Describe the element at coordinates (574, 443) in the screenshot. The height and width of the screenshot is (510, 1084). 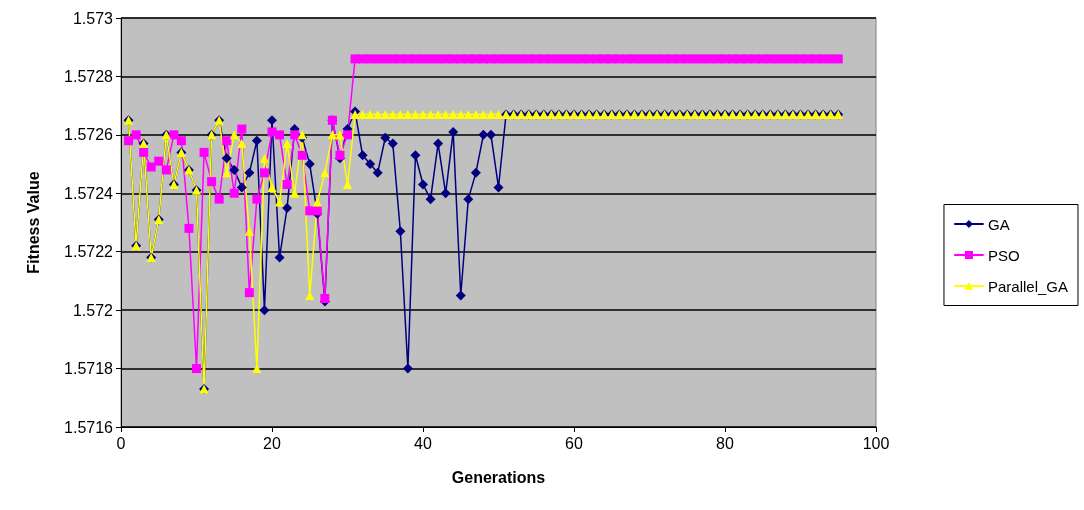
I see `x-tick-label: 60` at that location.